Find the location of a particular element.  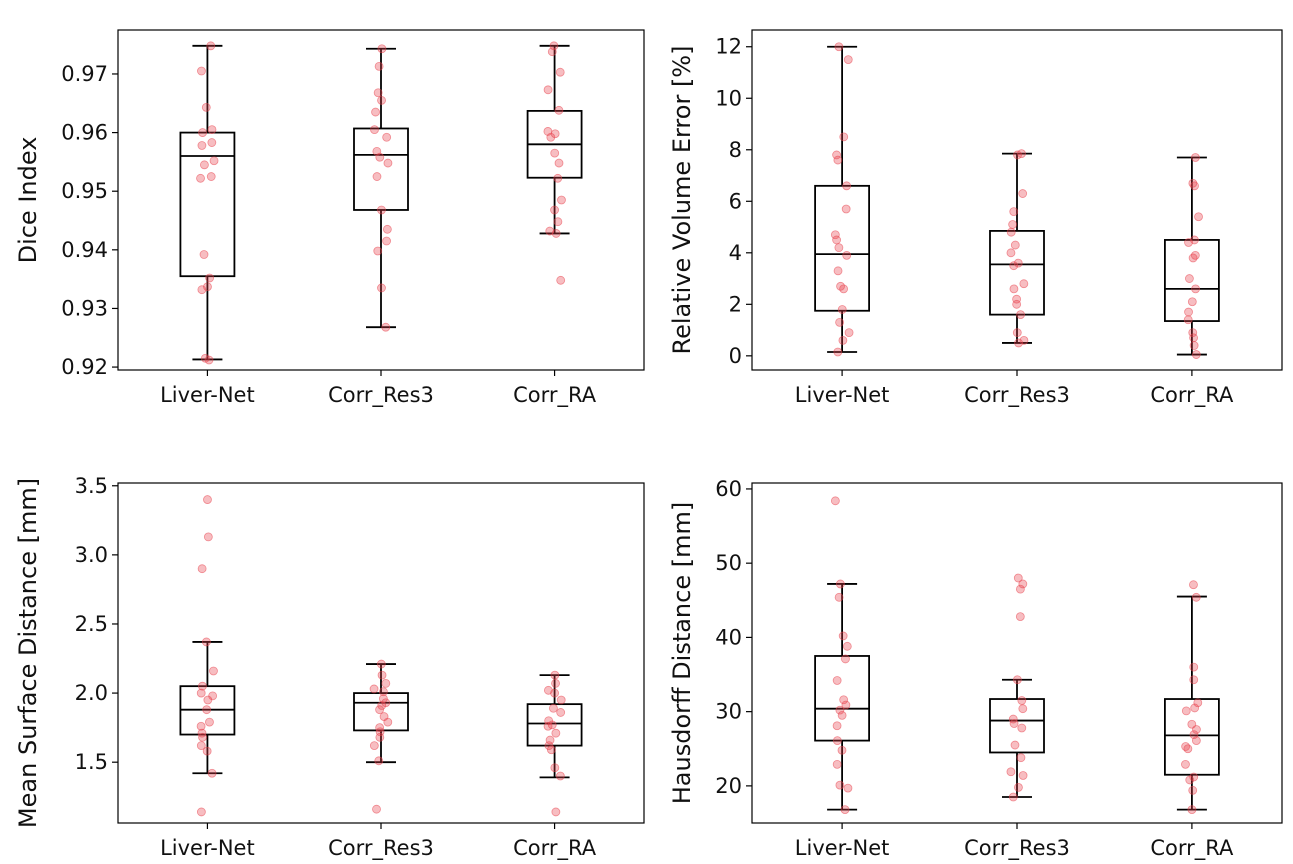

box-corr-res3 is located at coordinates (1017, 248).